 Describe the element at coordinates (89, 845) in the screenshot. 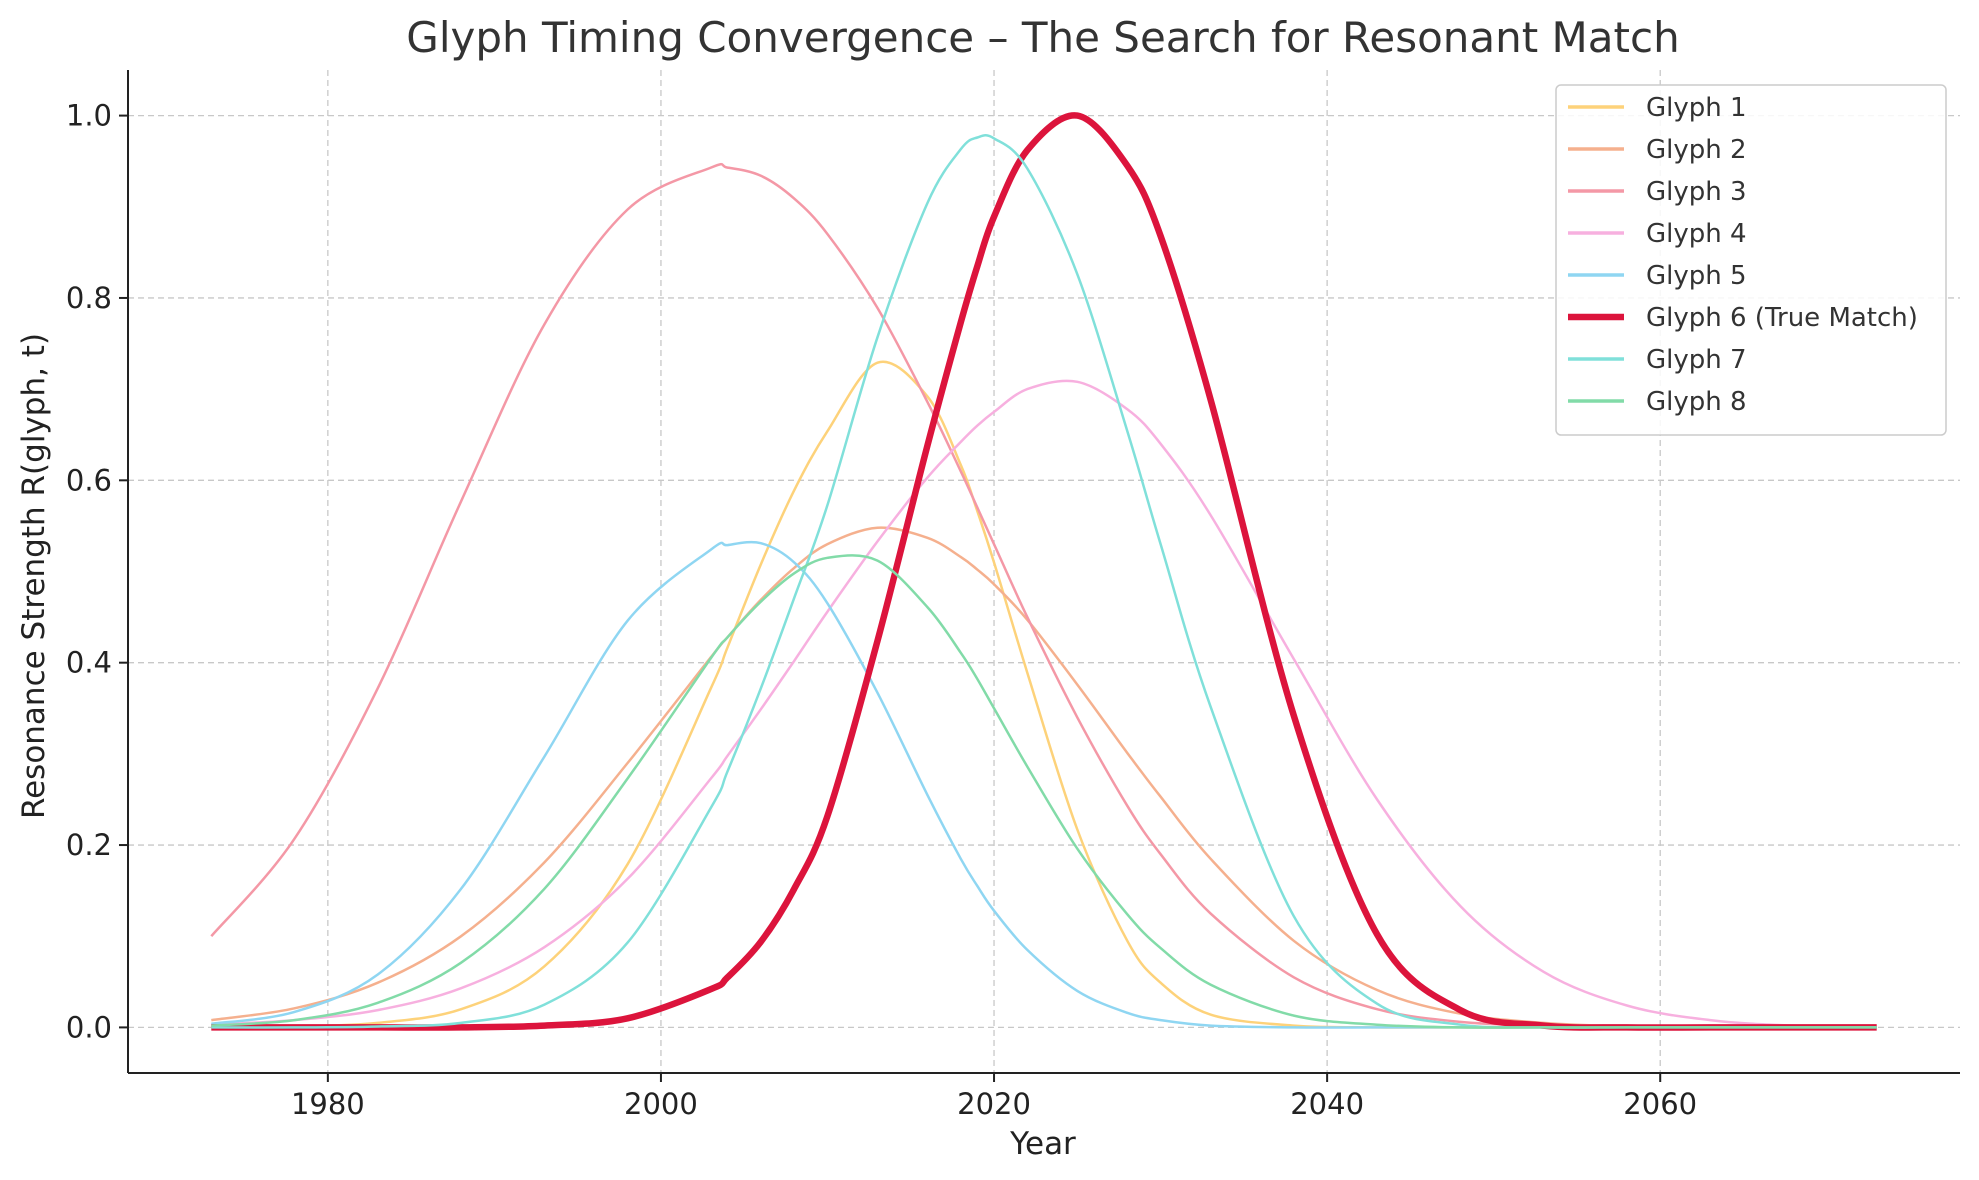

I see `y-tick-label: 0.2` at that location.